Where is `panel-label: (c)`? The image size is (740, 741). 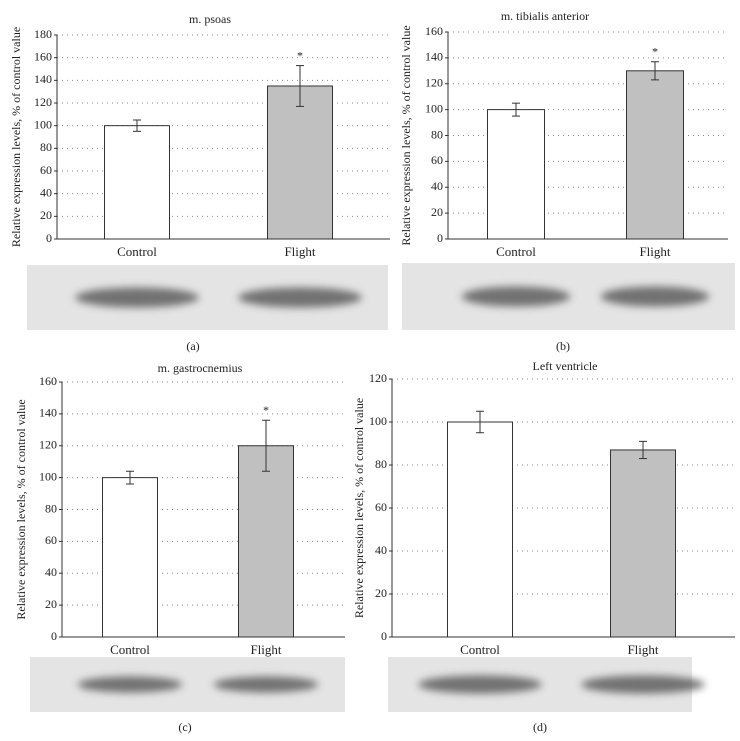 panel-label: (c) is located at coordinates (184, 727).